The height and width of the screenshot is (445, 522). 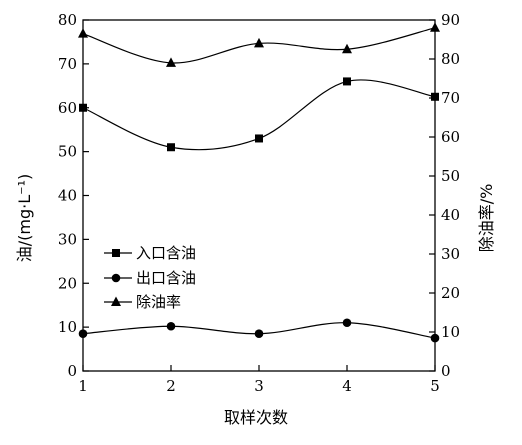 I want to click on left-tick-label: 70, so click(x=67, y=64).